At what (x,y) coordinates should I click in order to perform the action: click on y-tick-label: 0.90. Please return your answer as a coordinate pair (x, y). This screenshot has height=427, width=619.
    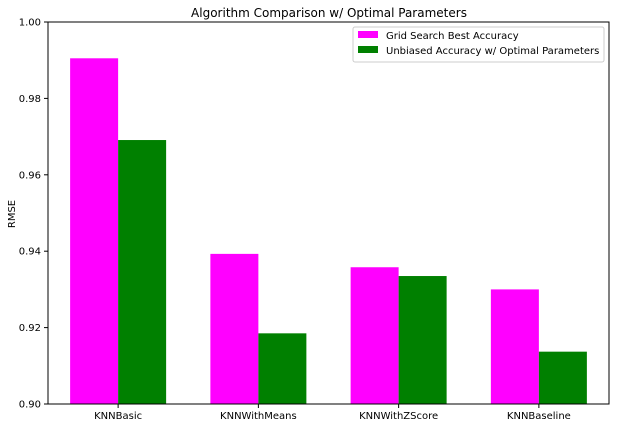
    Looking at the image, I should click on (30, 405).